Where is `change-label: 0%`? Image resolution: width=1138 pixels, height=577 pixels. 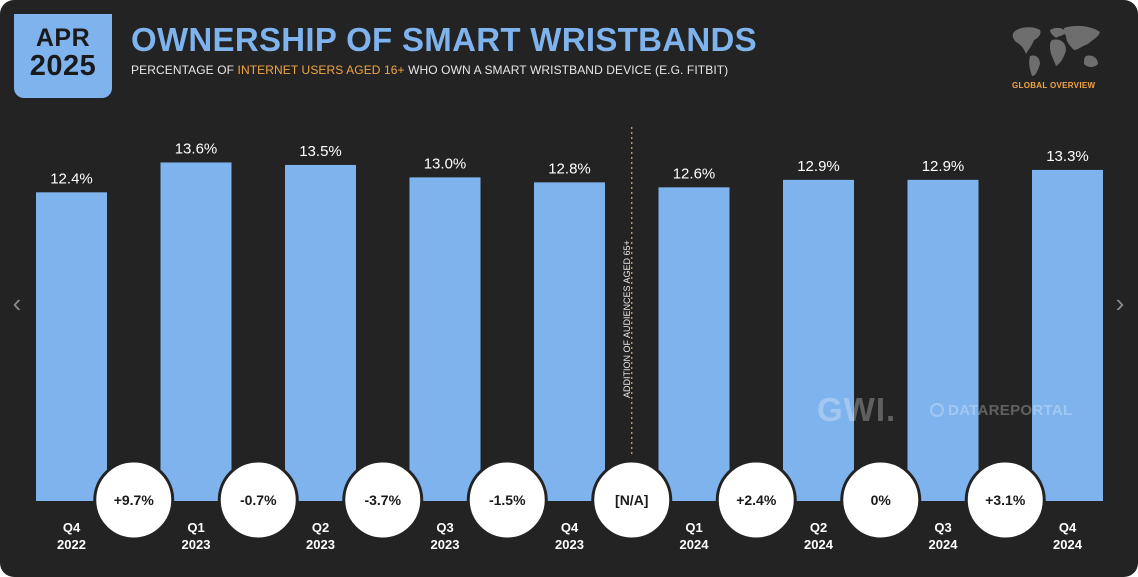 change-label: 0% is located at coordinates (881, 500).